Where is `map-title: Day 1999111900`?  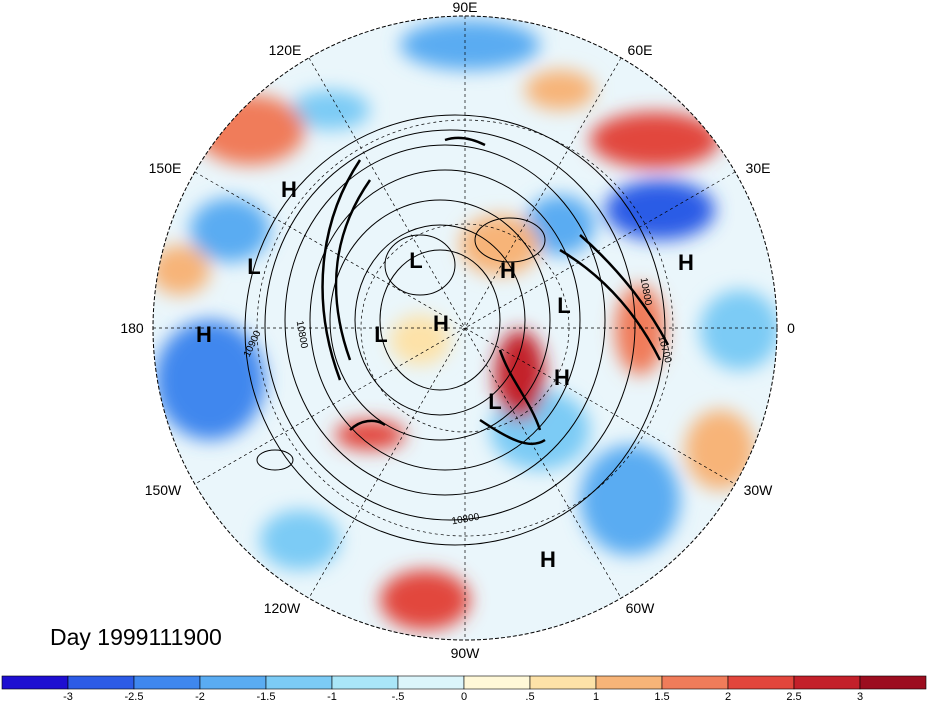
map-title: Day 1999111900 is located at coordinates (136, 637).